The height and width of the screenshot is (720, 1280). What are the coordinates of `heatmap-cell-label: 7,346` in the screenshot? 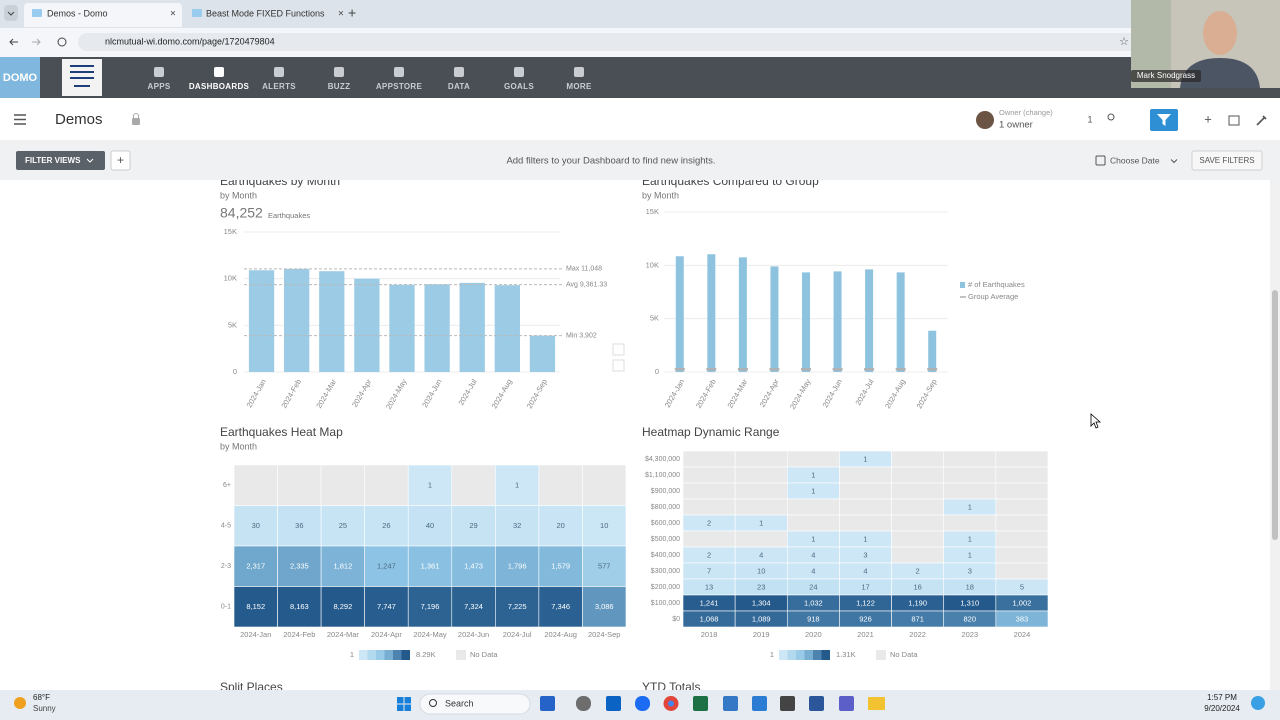 It's located at (560, 606).